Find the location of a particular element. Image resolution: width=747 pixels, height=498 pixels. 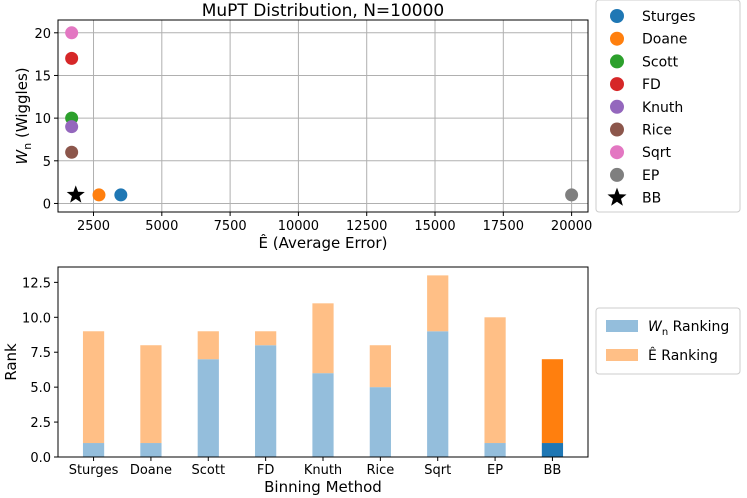

scatter-x-tick-label: 17500 is located at coordinates (503, 226).